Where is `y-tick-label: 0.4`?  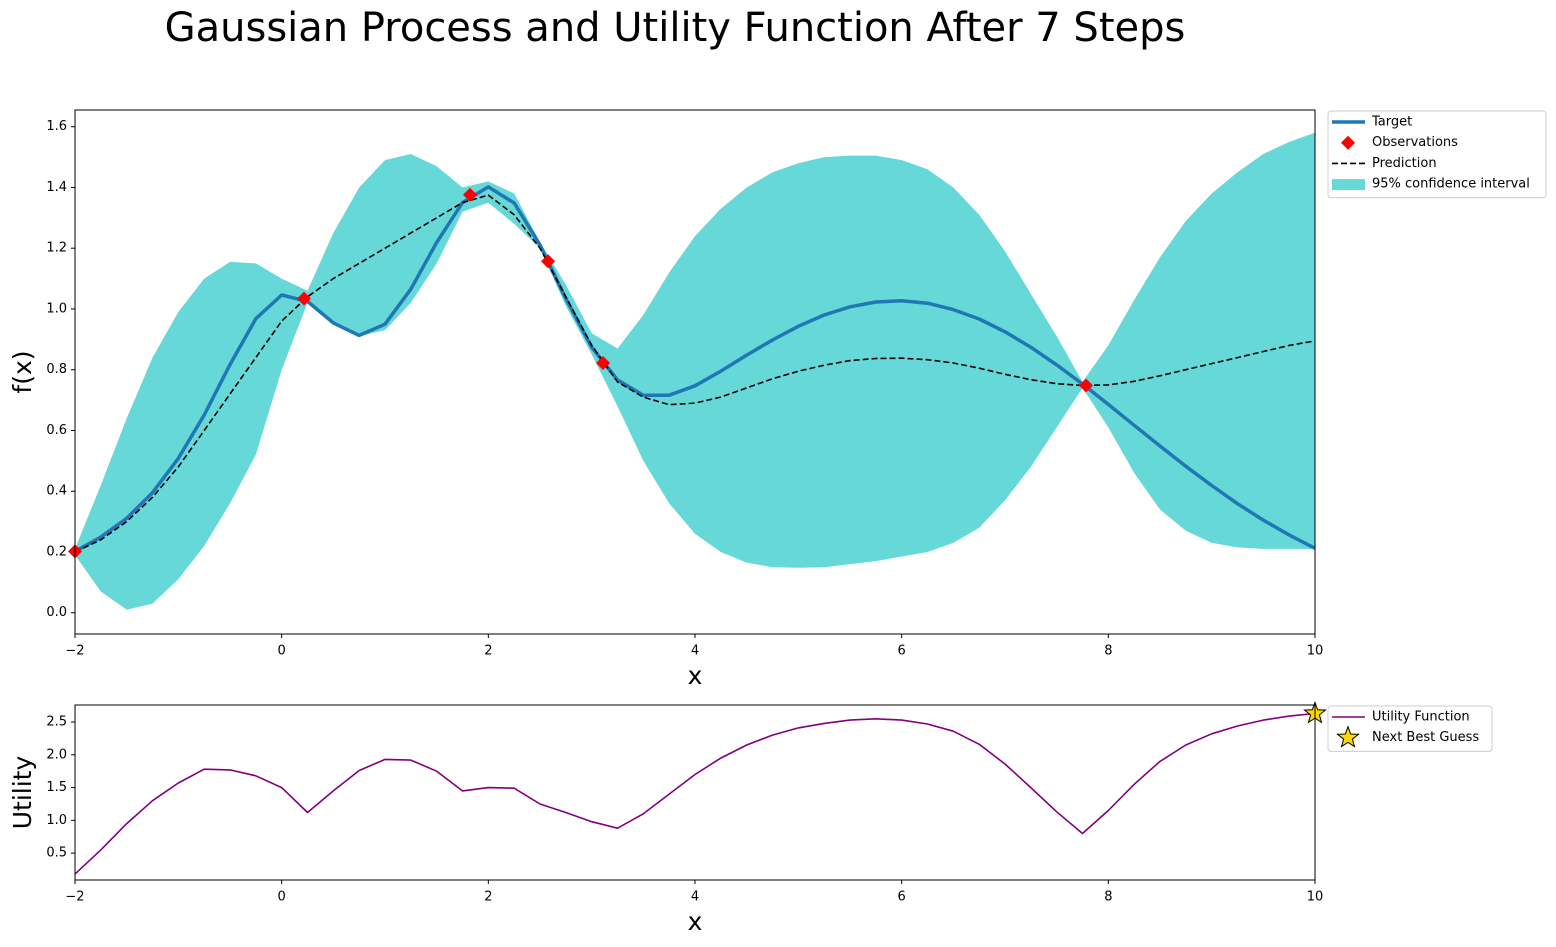
y-tick-label: 0.4 is located at coordinates (56, 491).